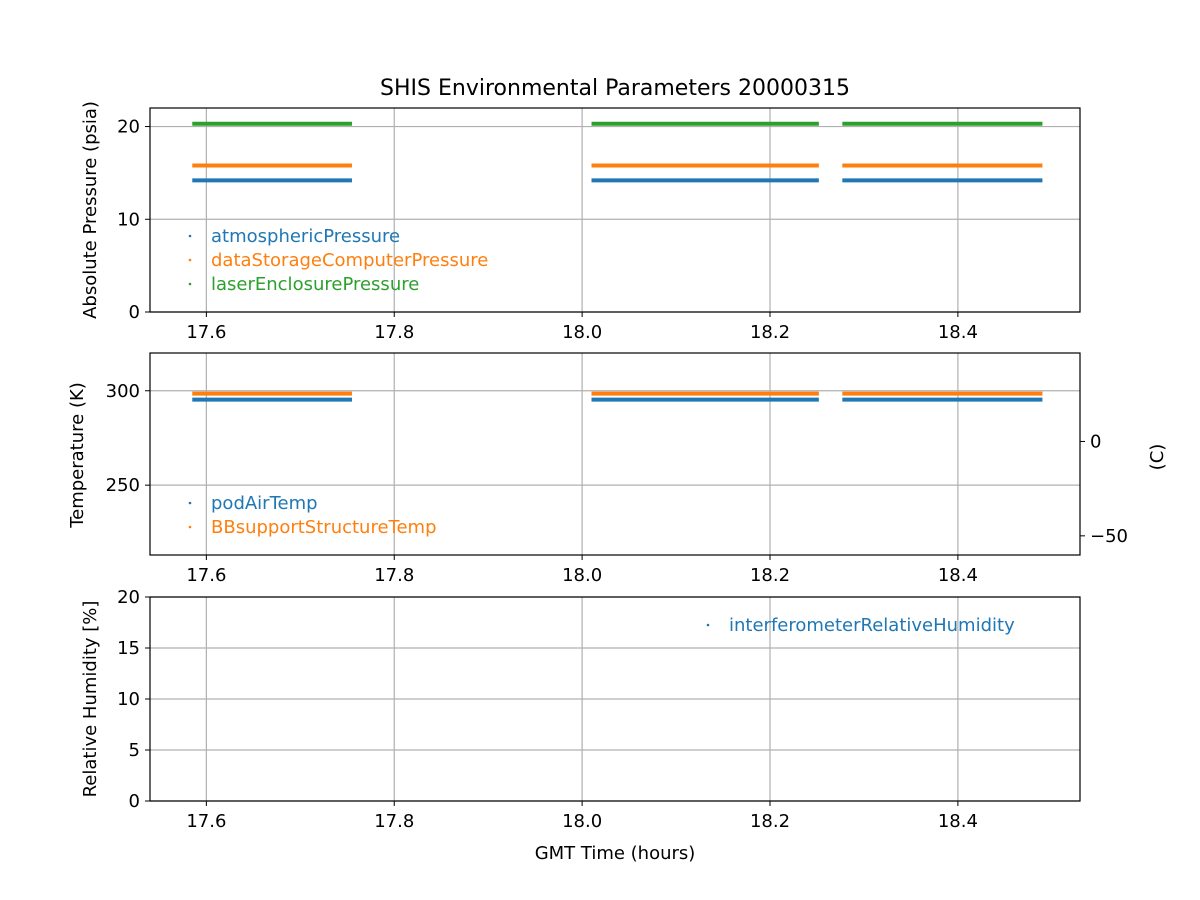 This screenshot has height=900, width=1200. I want to click on humidity-y-tick-label: 15, so click(128, 648).